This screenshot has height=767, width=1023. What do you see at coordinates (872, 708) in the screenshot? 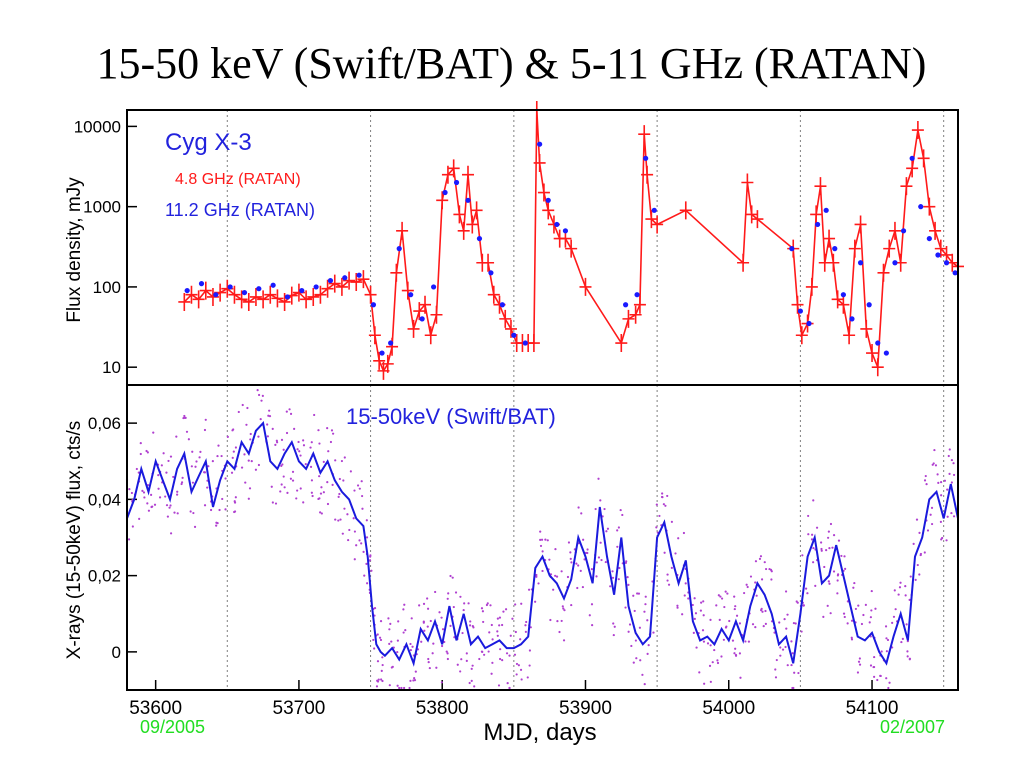
I see `x-tick-label: 54100` at bounding box center [872, 708].